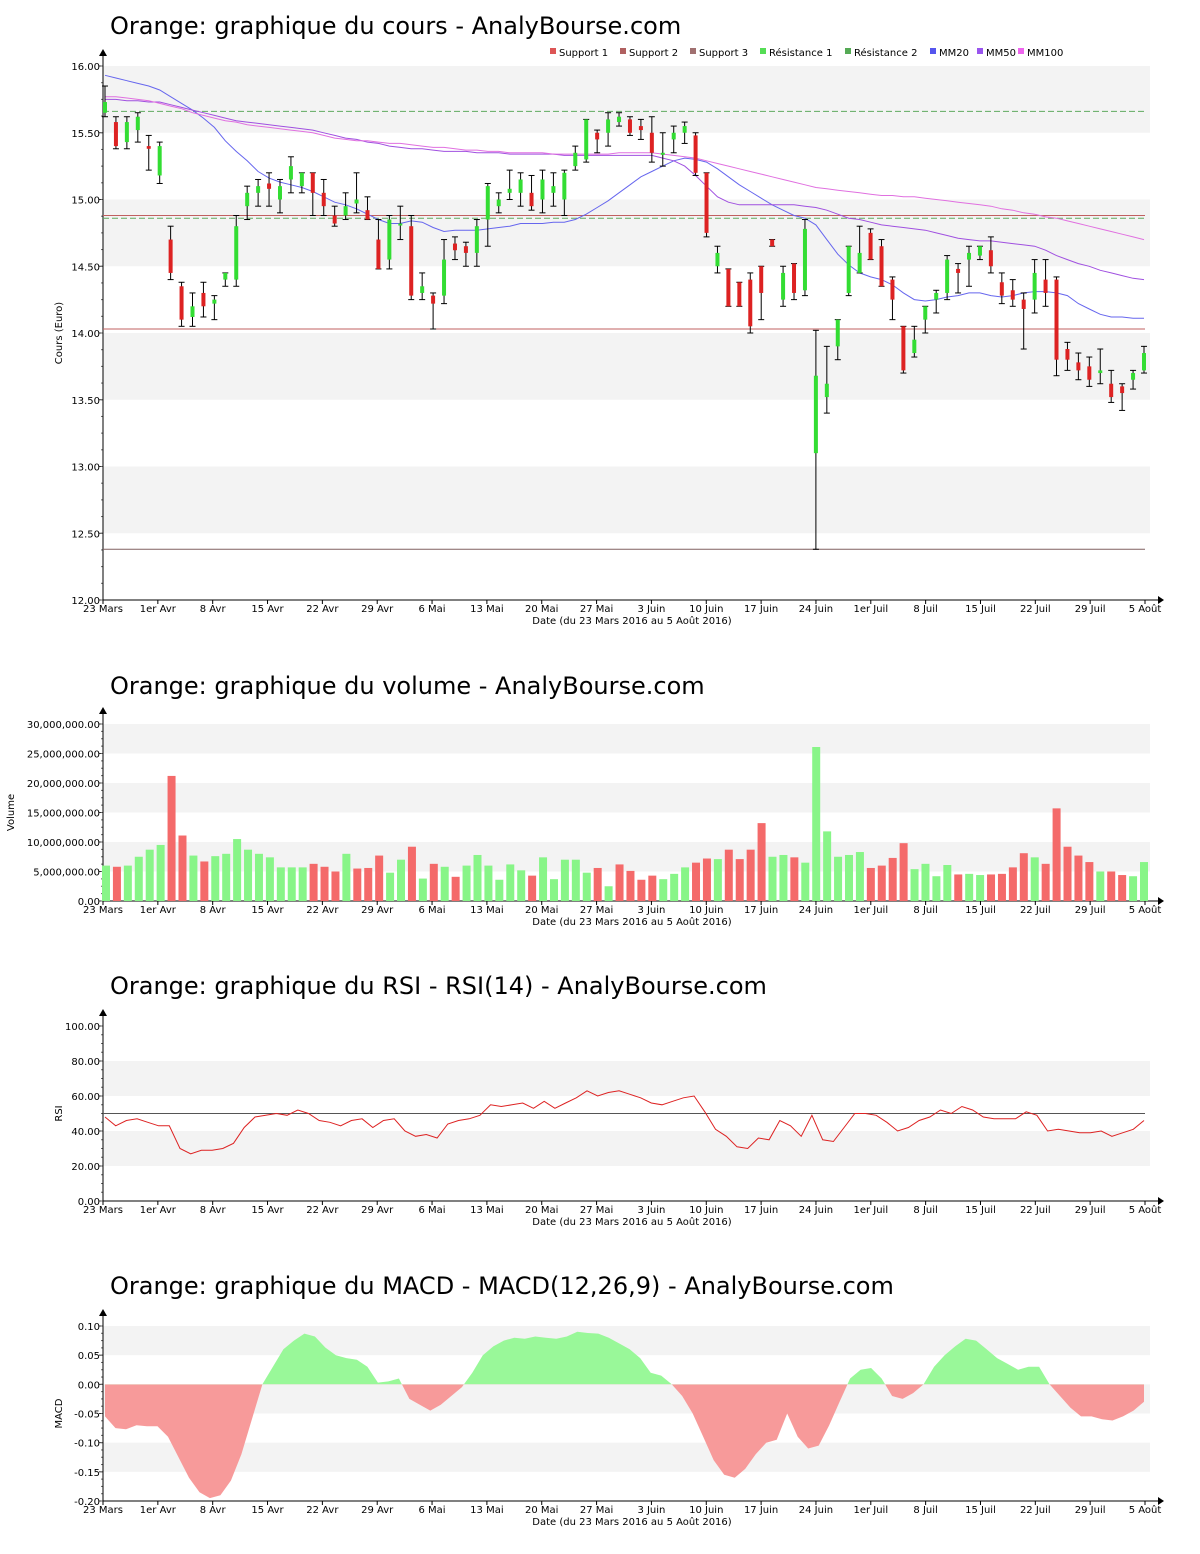 The height and width of the screenshot is (1554, 1200). I want to click on y-tick-label: 0.10, so click(89, 1327).